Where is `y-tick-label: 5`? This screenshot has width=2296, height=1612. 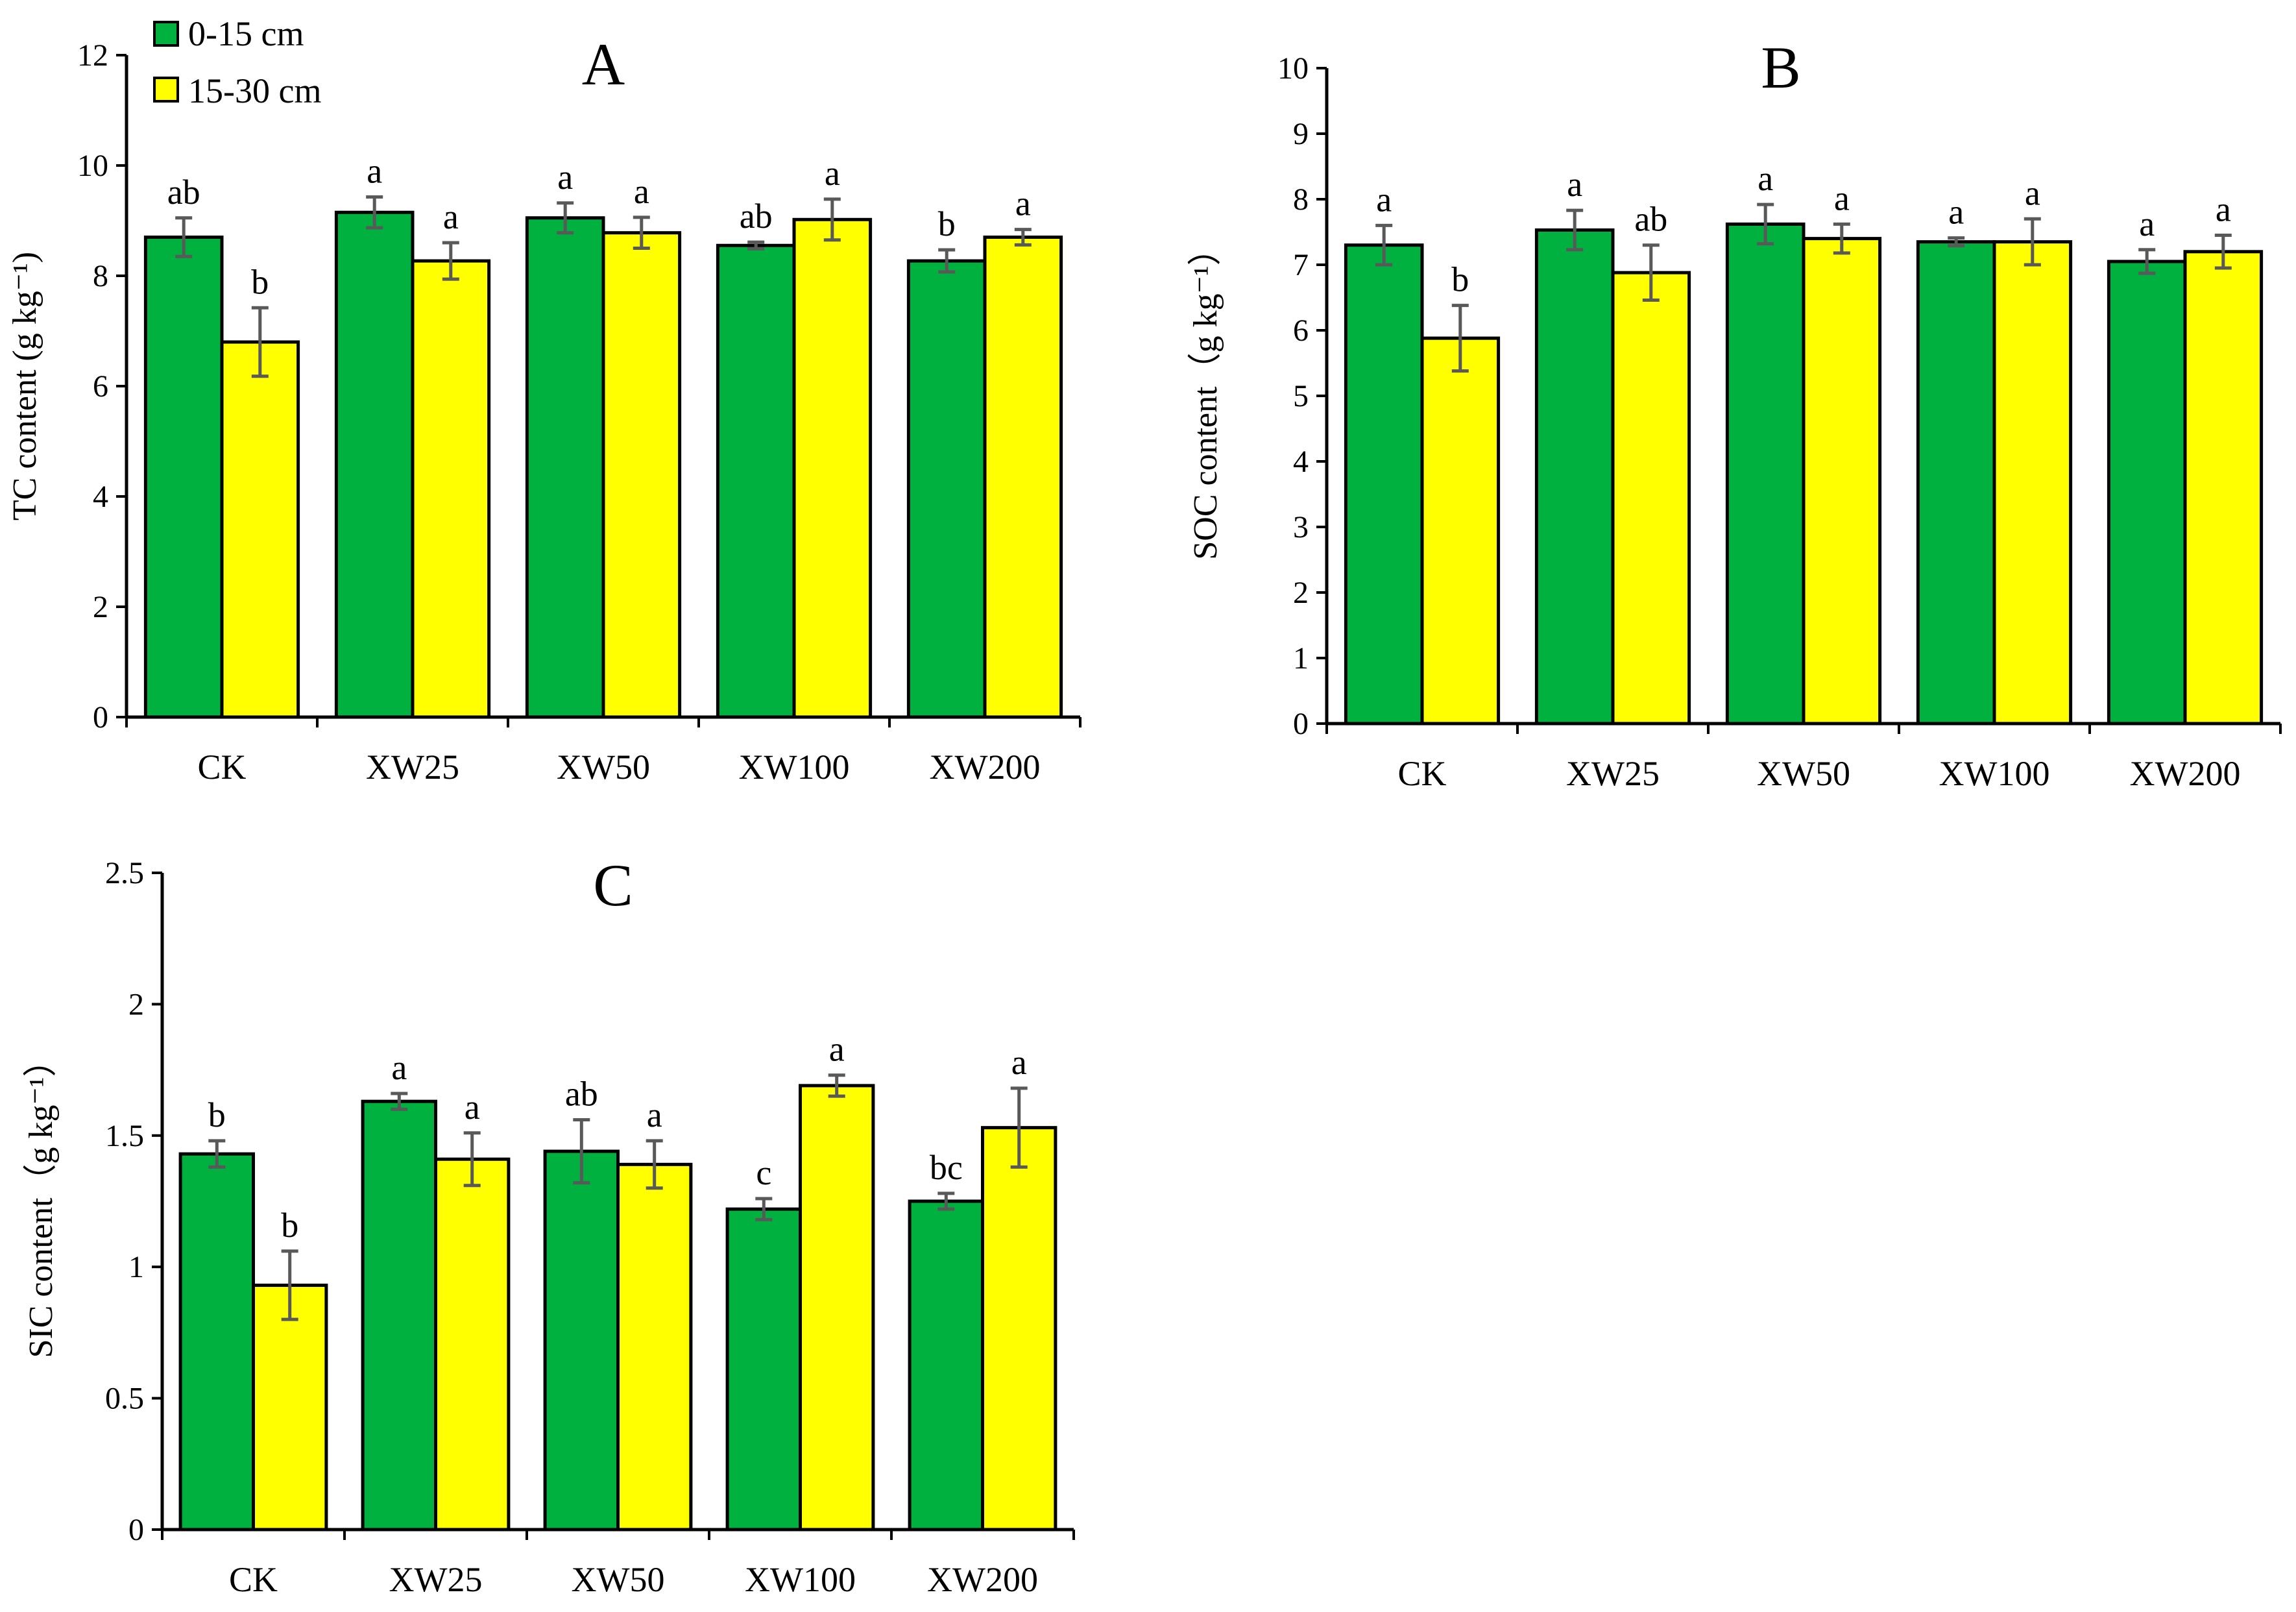
y-tick-label: 5 is located at coordinates (1301, 396).